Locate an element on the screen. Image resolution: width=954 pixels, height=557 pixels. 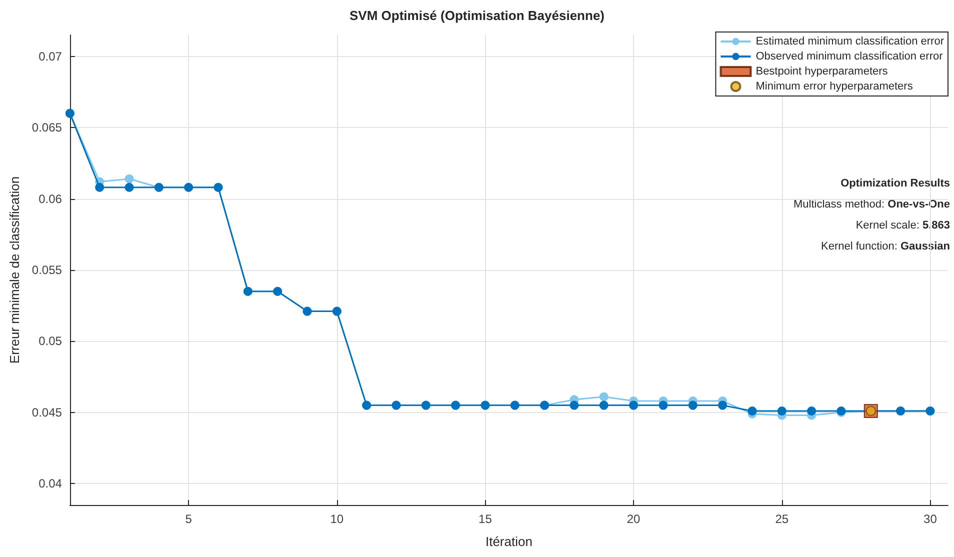
annotation: Optimization Results is located at coordinates (895, 184).